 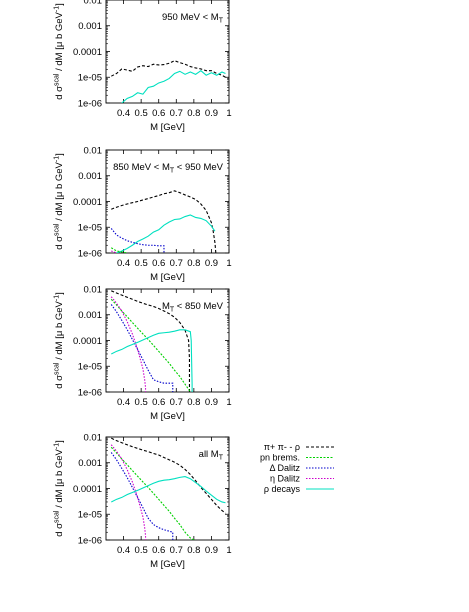 What do you see at coordinates (284, 468) in the screenshot?
I see `legend-label: Δ Dalitz` at bounding box center [284, 468].